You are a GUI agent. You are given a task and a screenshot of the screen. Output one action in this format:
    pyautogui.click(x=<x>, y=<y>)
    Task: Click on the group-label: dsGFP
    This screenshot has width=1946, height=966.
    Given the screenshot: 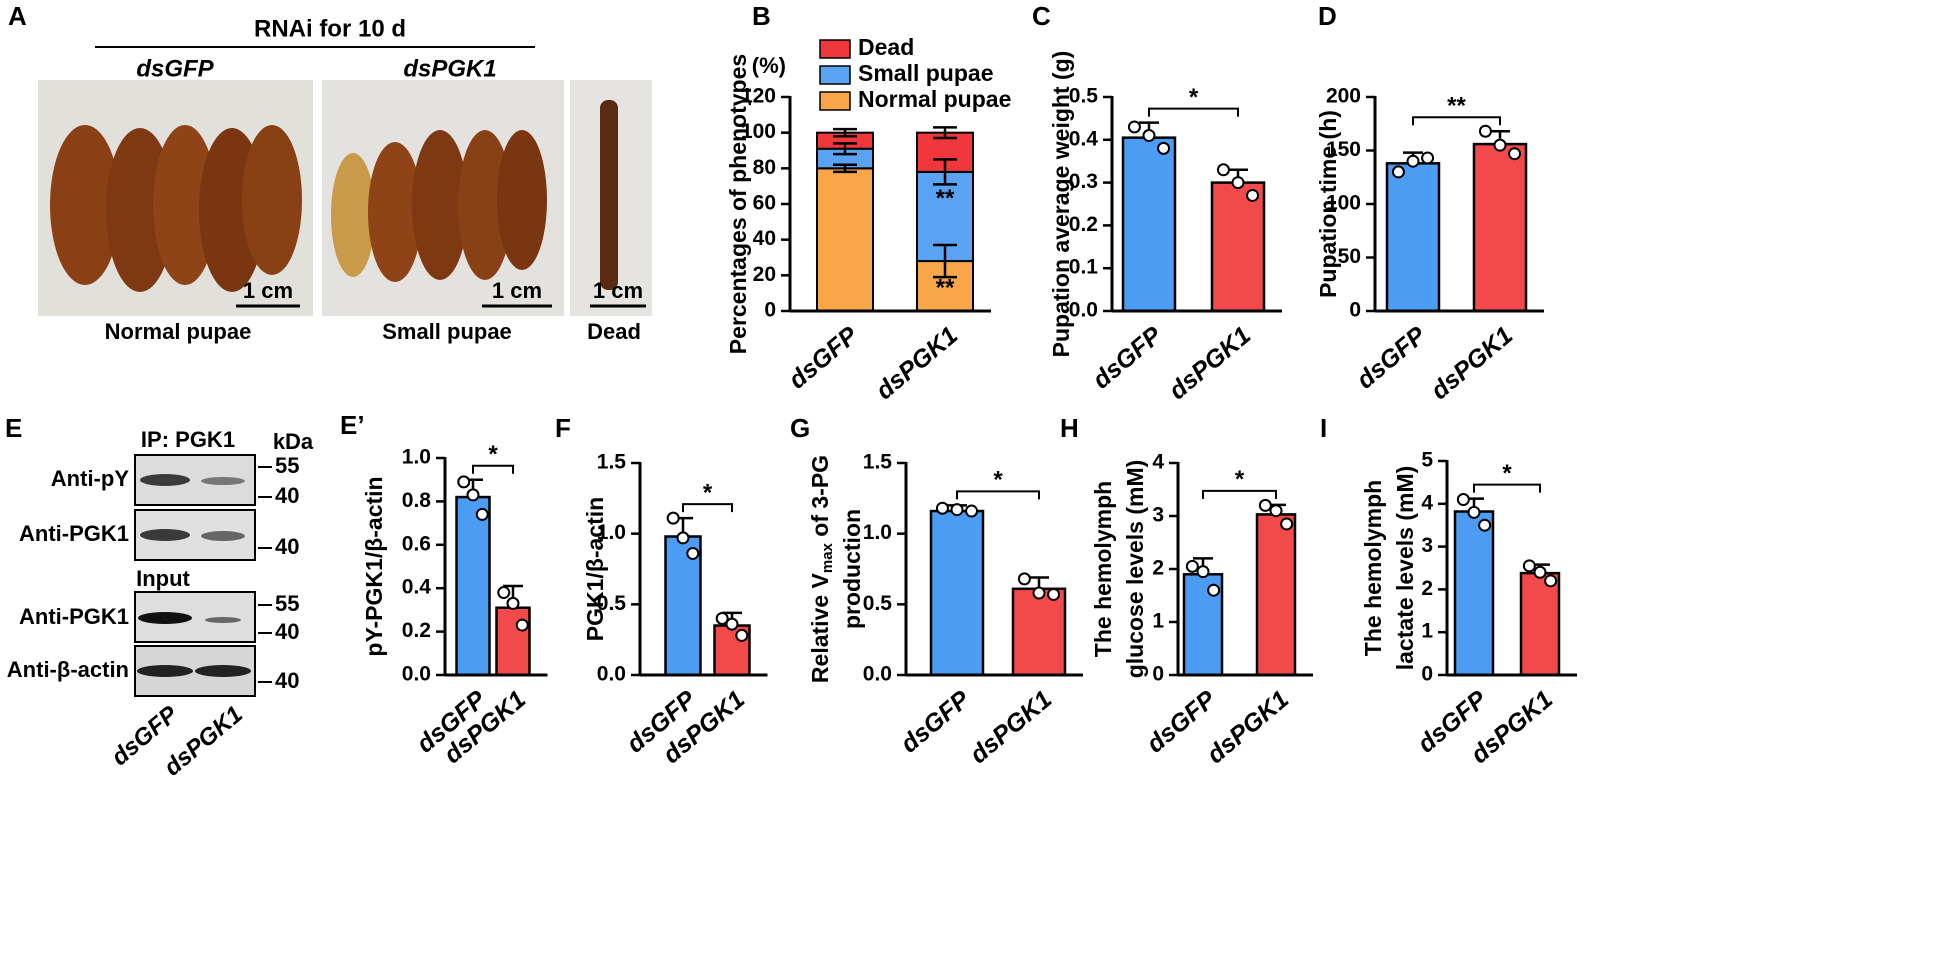 What is the action you would take?
    pyautogui.click(x=175, y=68)
    